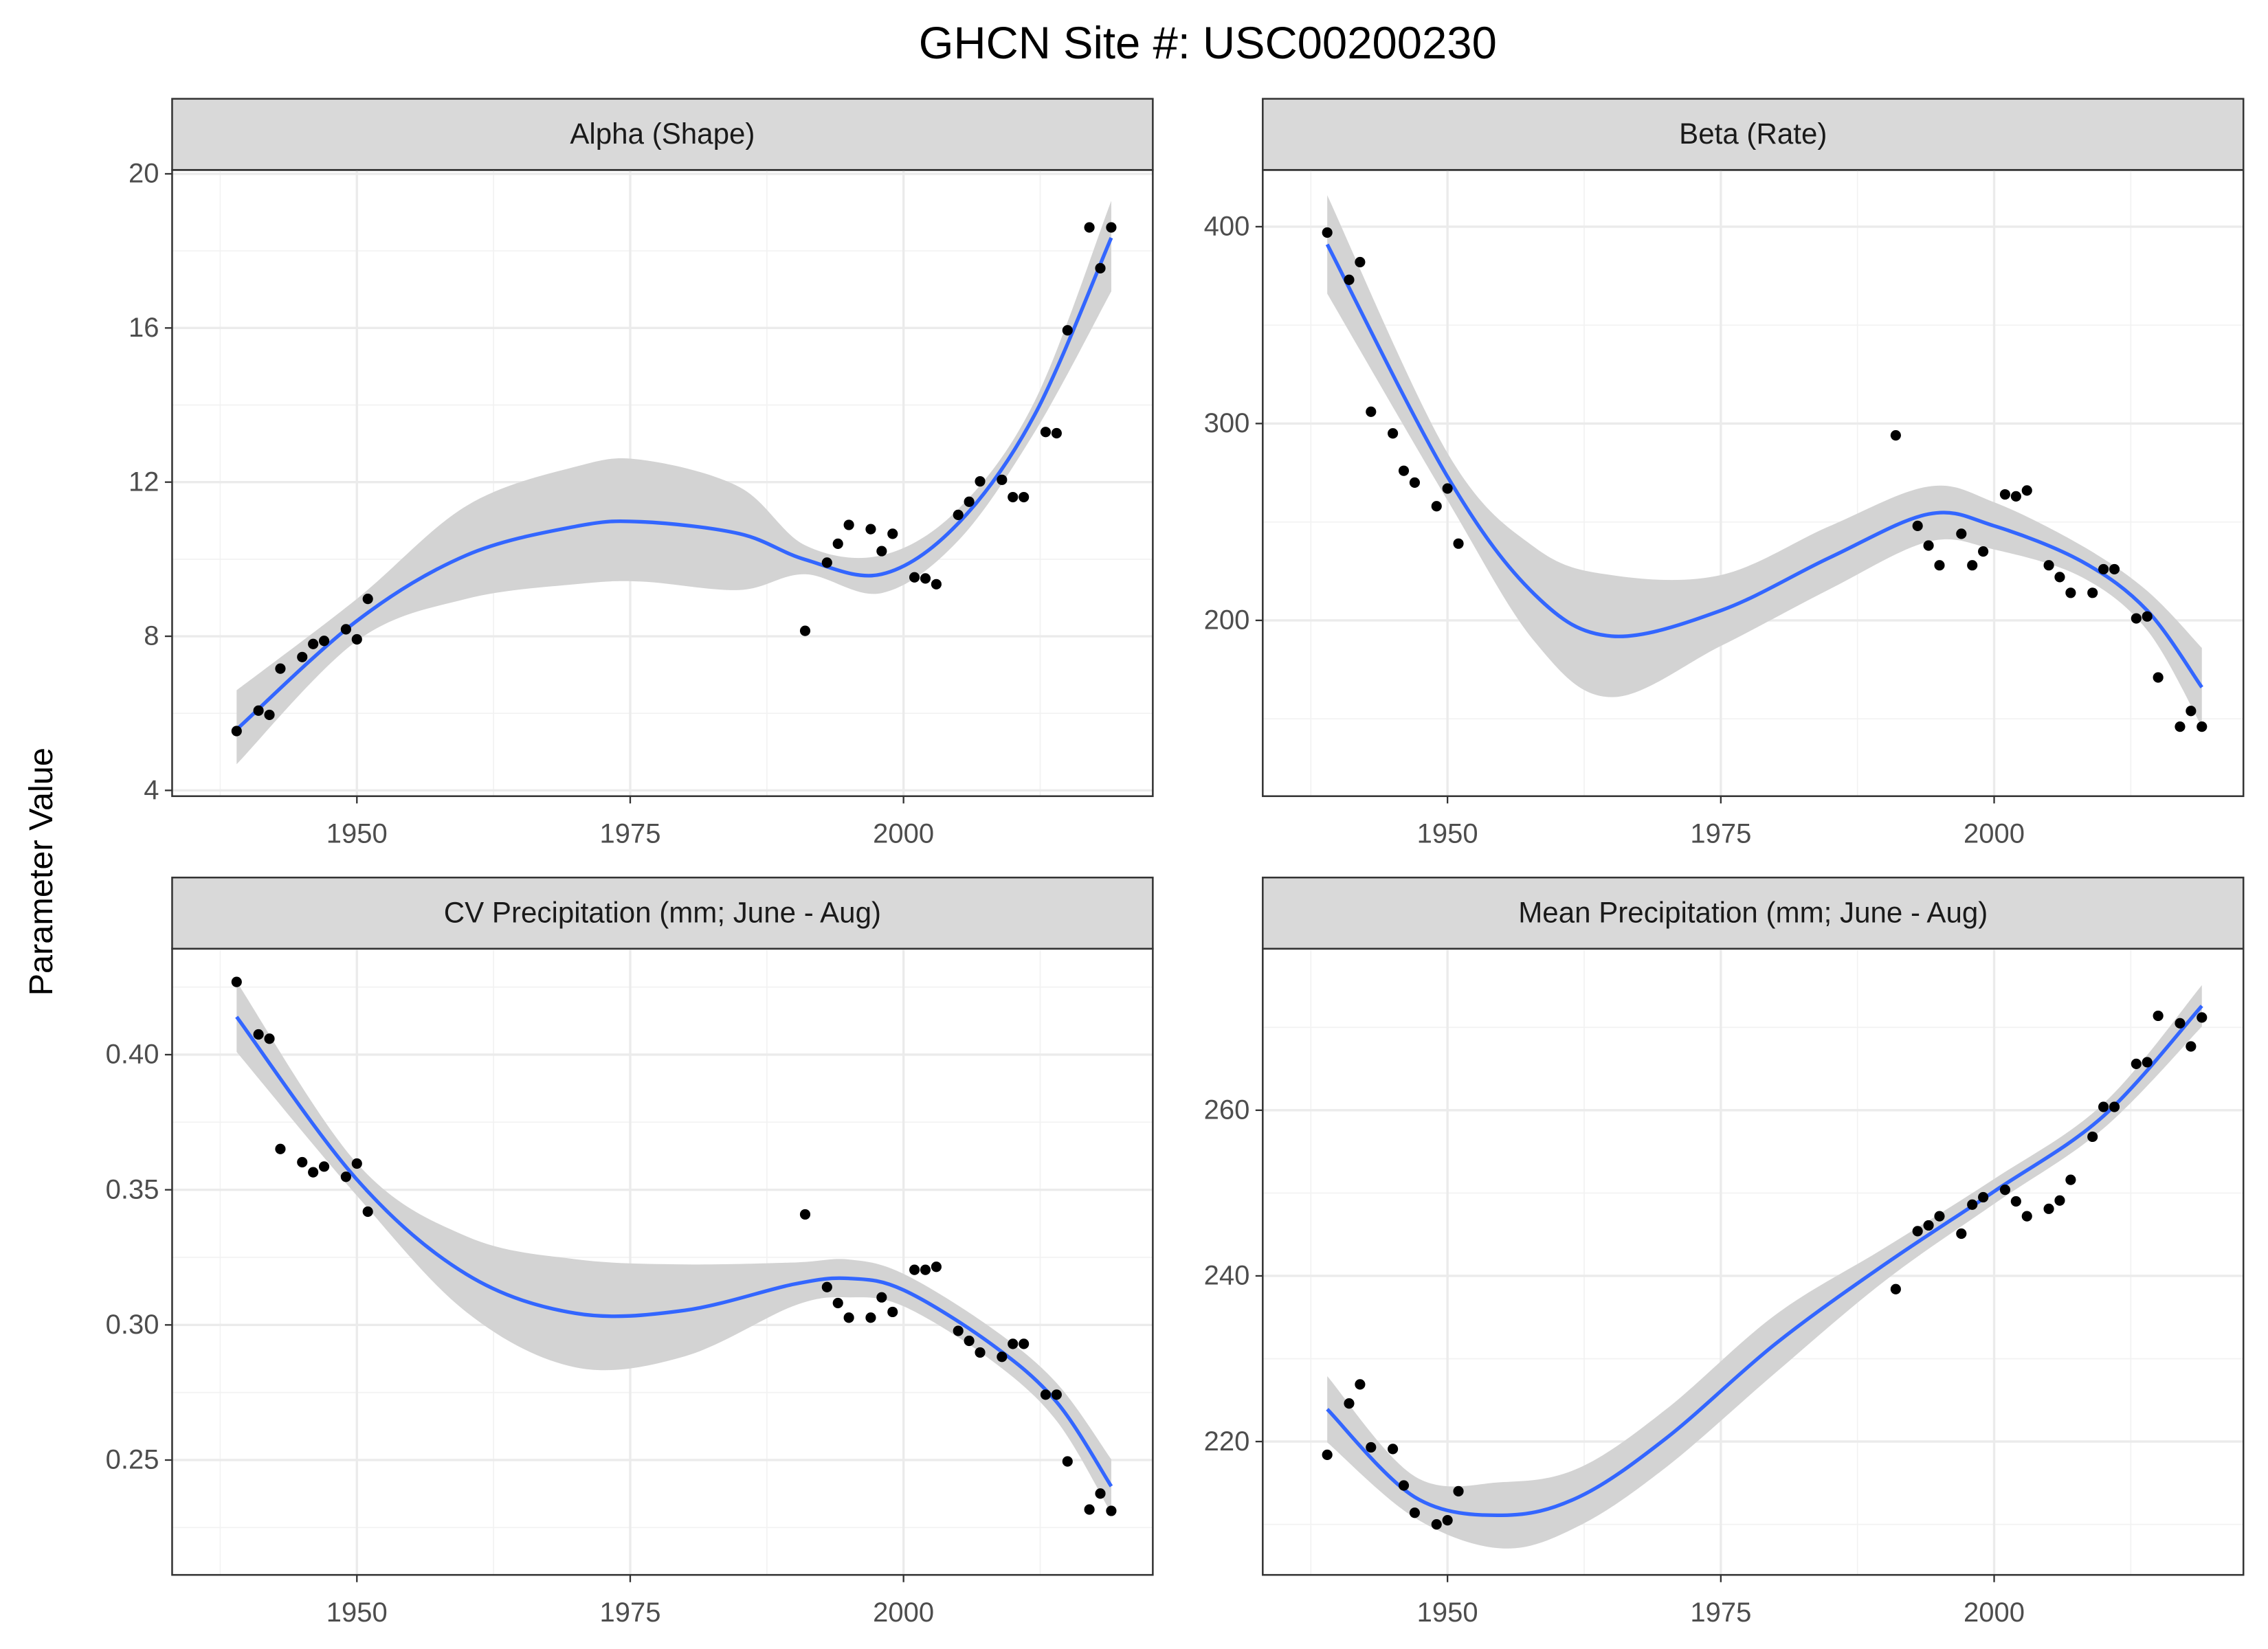 The image size is (2268, 1649). I want to click on y-tick-label: 400, so click(1227, 227).